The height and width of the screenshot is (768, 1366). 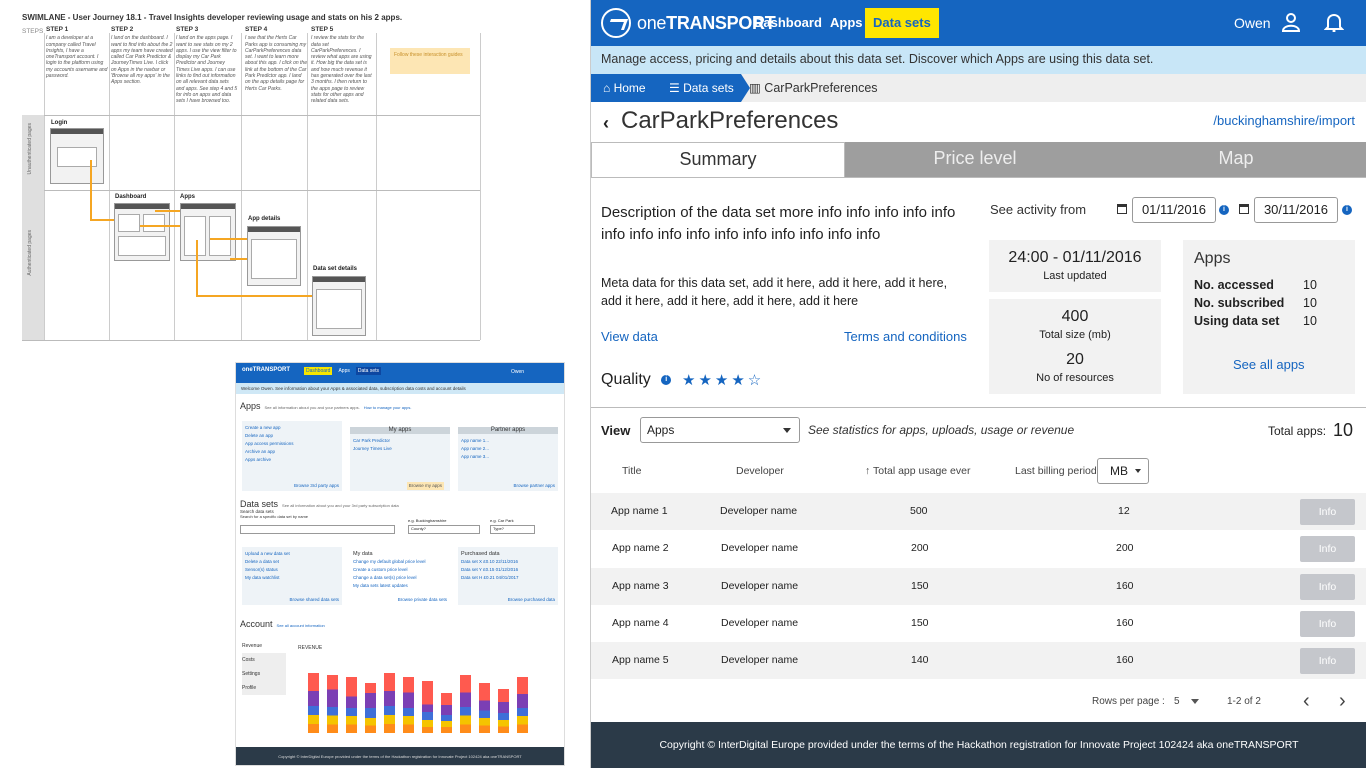 What do you see at coordinates (1038, 209) in the screenshot?
I see `activity-label: See activity from` at bounding box center [1038, 209].